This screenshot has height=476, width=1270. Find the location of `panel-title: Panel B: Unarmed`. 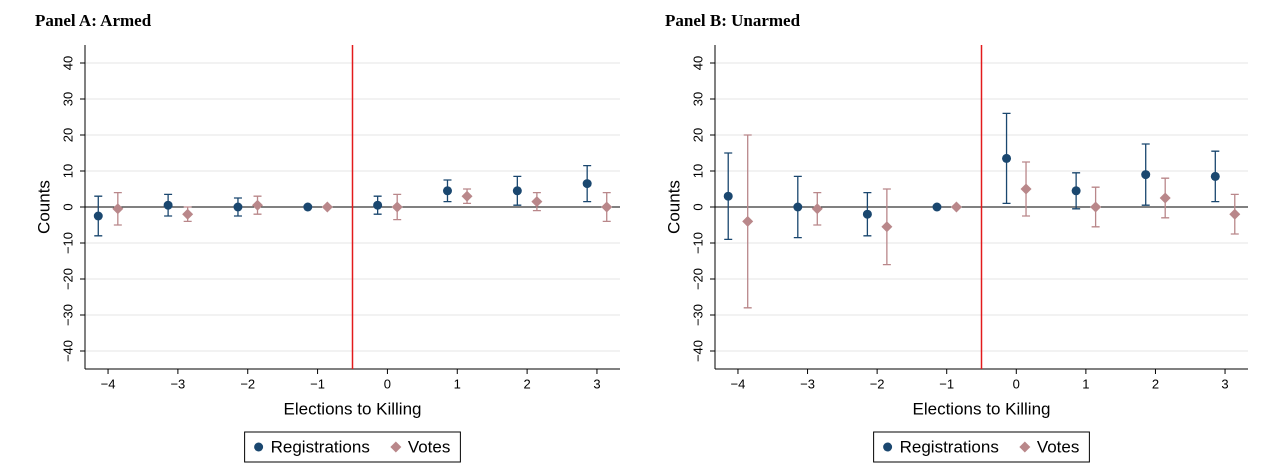

panel-title: Panel B: Unarmed is located at coordinates (733, 20).